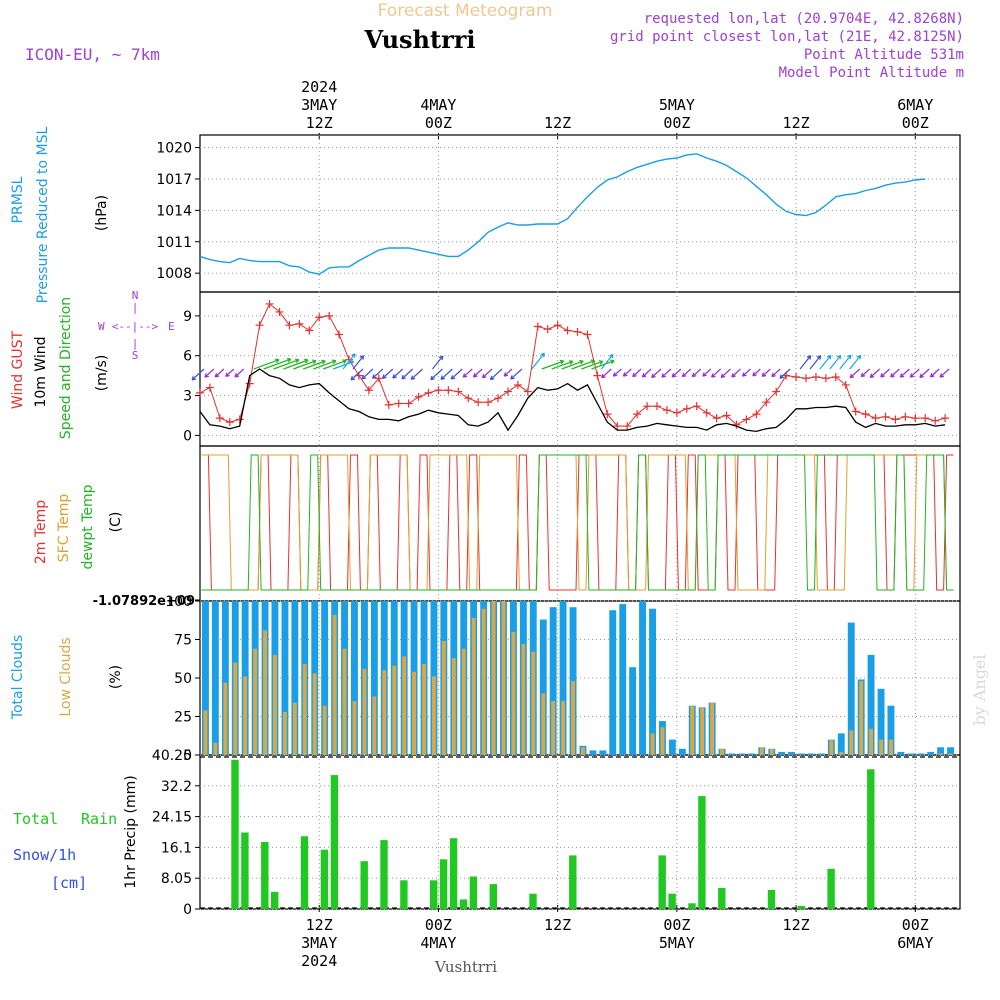 This screenshot has width=1000, height=1000. I want to click on precip-snow-label: Snow/1h, so click(44, 855).